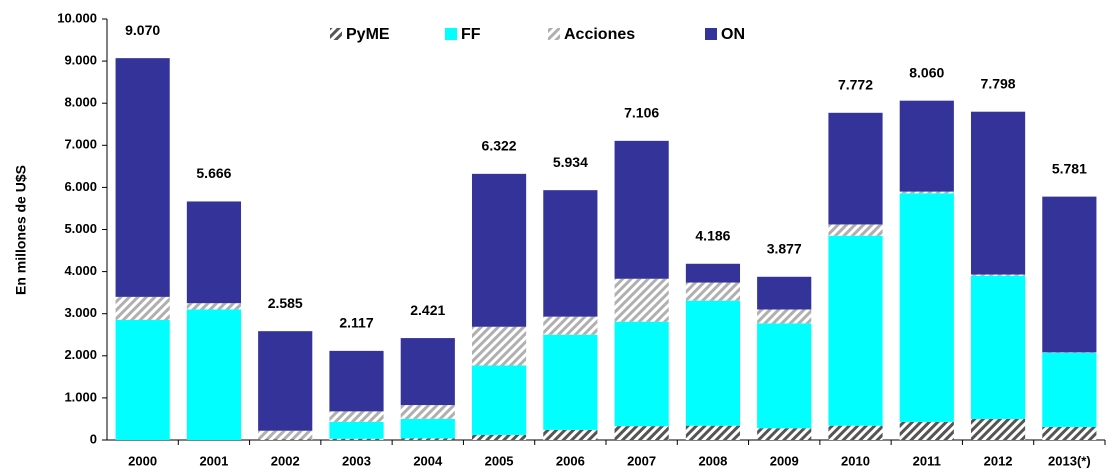  Describe the element at coordinates (712, 460) in the screenshot. I see `x-tick-label: 2008` at that location.